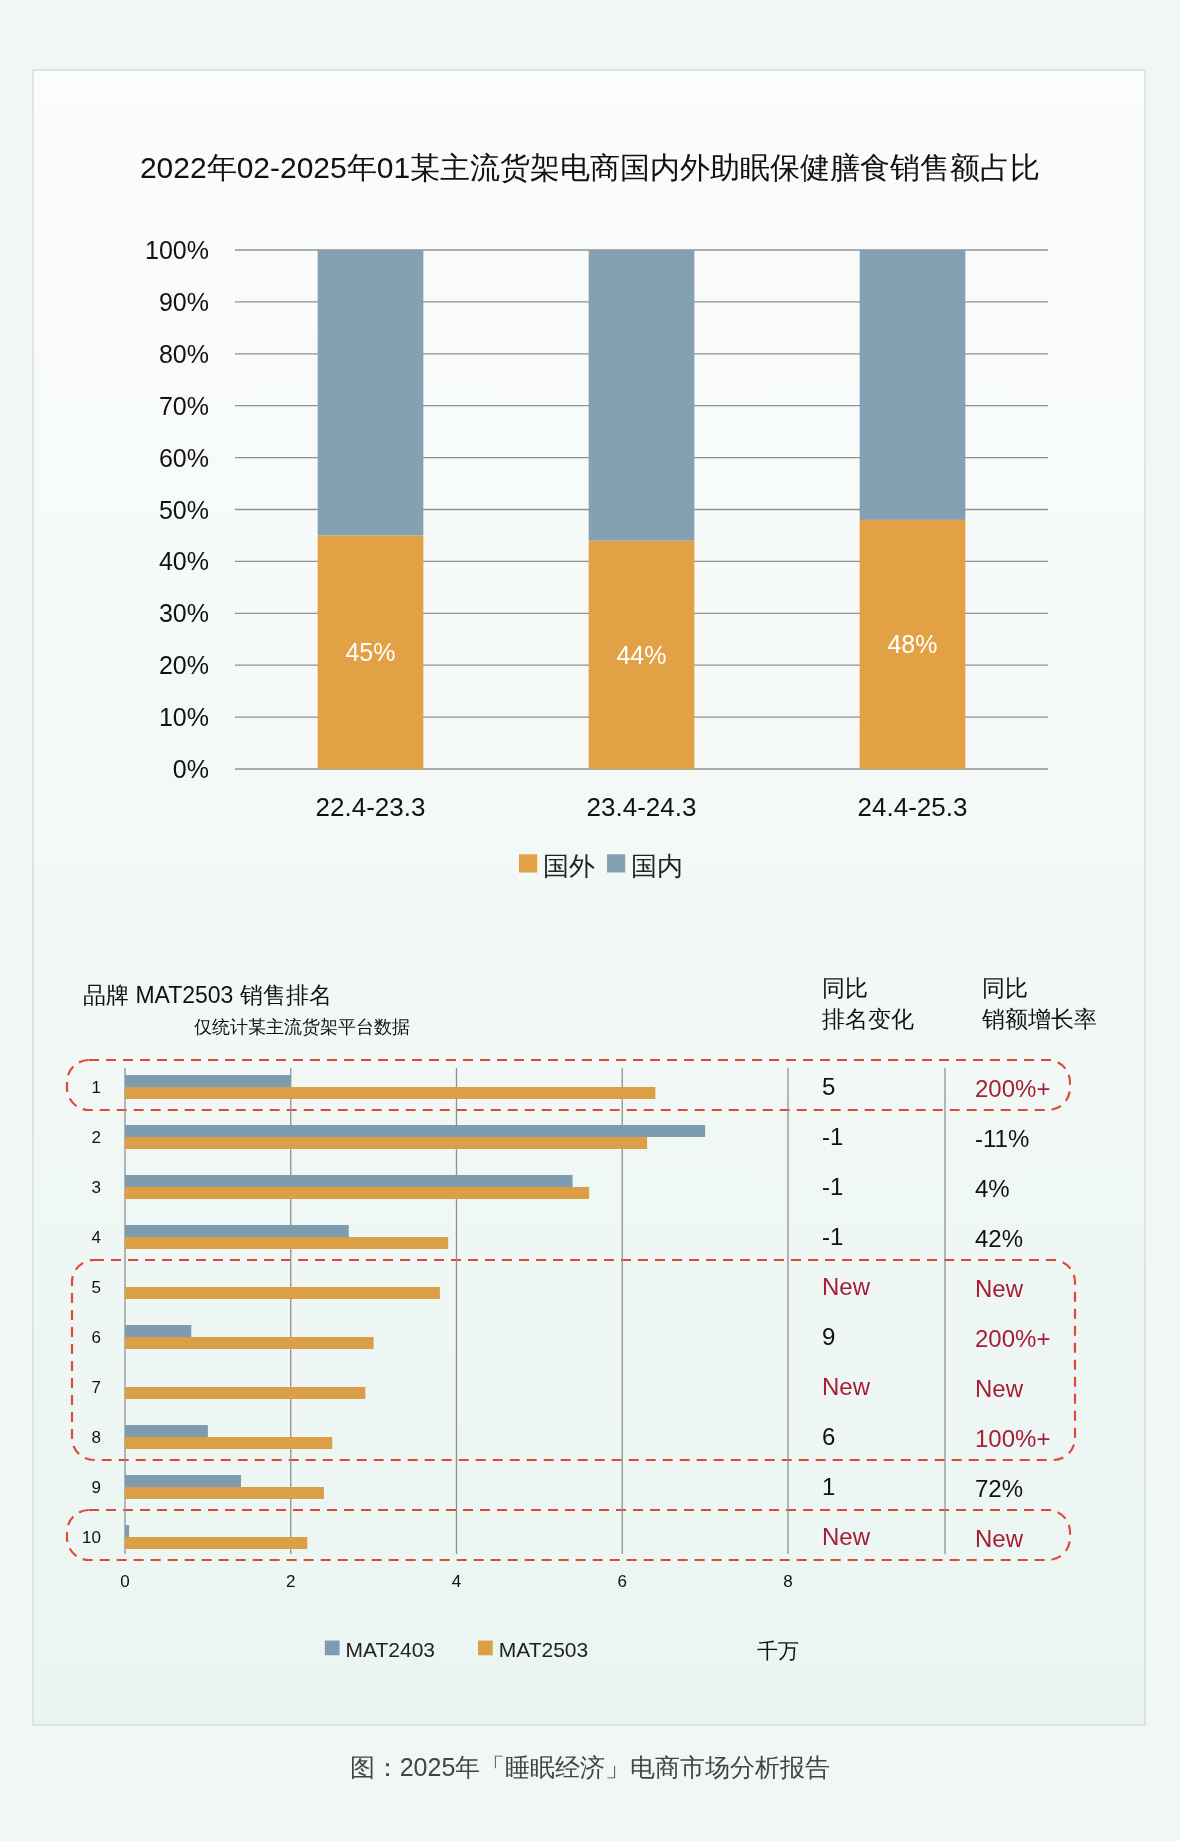 This screenshot has width=1180, height=1841. I want to click on y-tick-label: 5, so click(96, 1287).